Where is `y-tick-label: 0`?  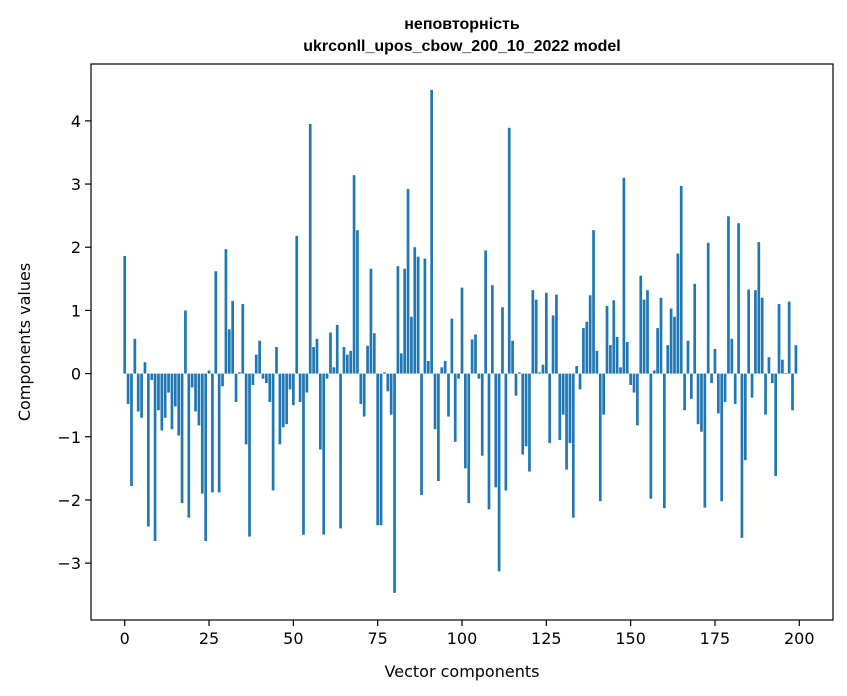 y-tick-label: 0 is located at coordinates (76, 374).